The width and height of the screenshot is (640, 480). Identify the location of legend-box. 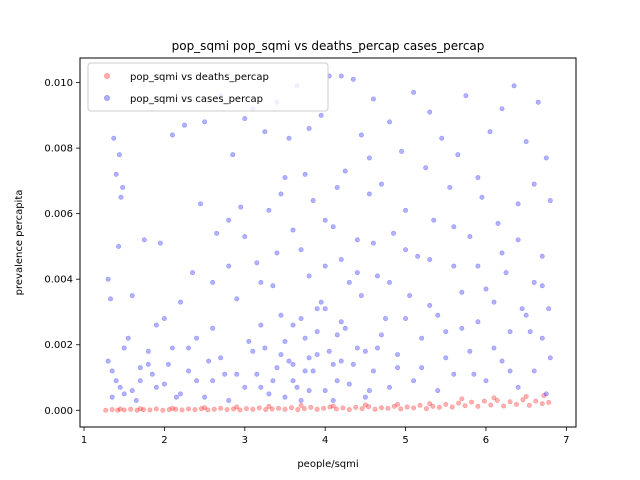
(208, 87).